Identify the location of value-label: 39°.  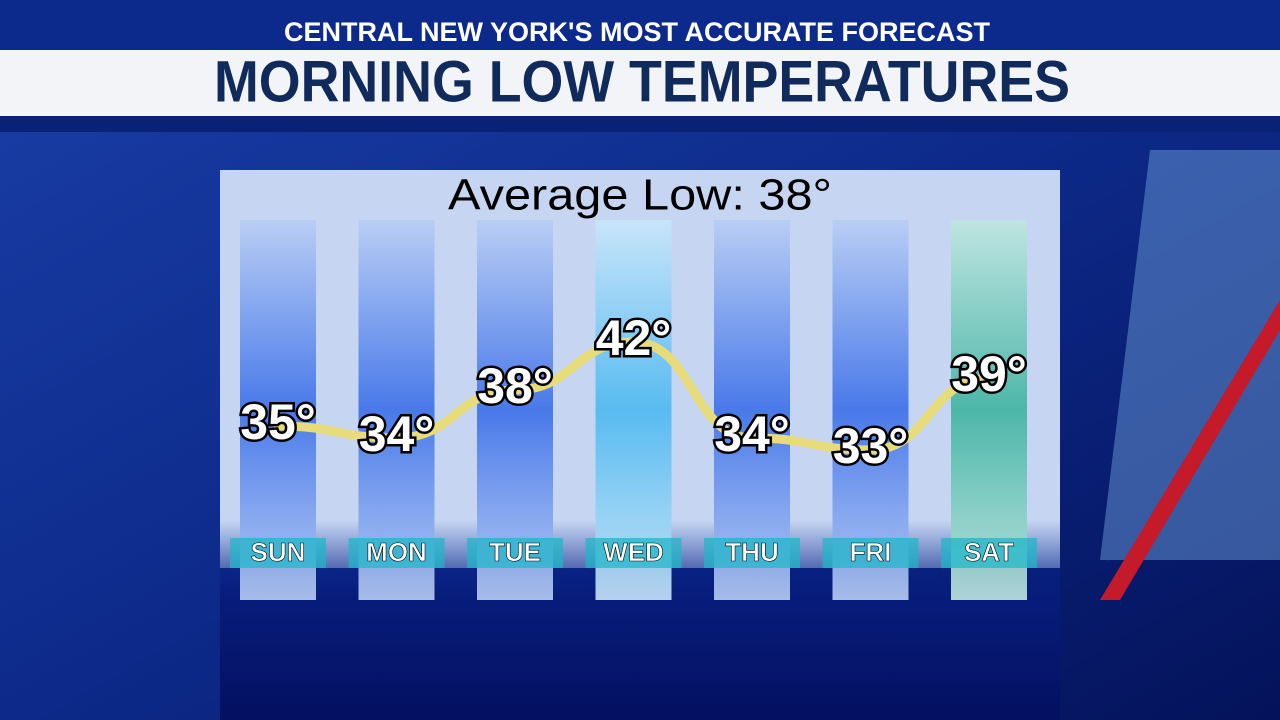
(989, 374).